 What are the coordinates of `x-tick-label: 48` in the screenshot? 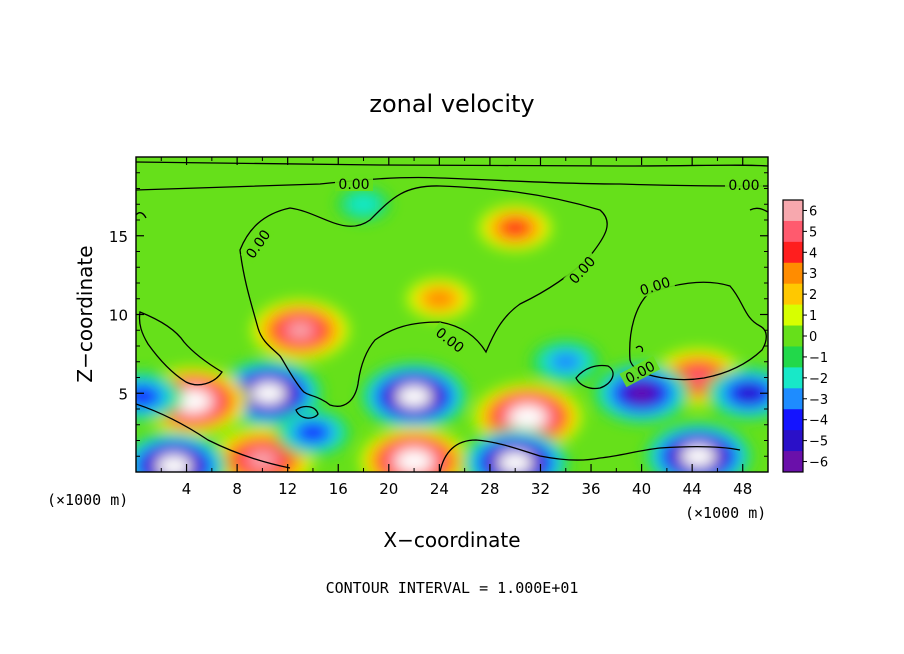 It's located at (742, 489).